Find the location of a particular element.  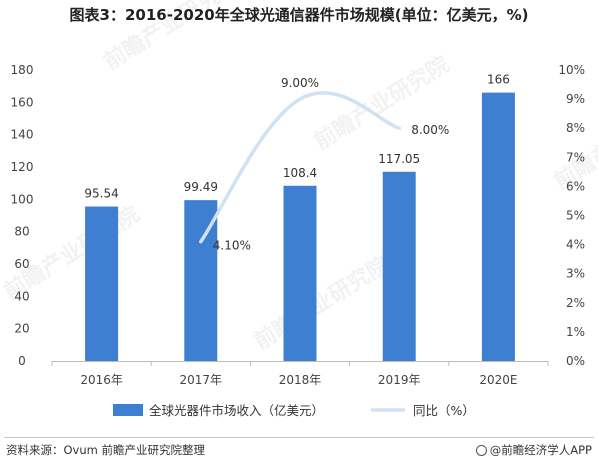

line-path is located at coordinates (300, 167).